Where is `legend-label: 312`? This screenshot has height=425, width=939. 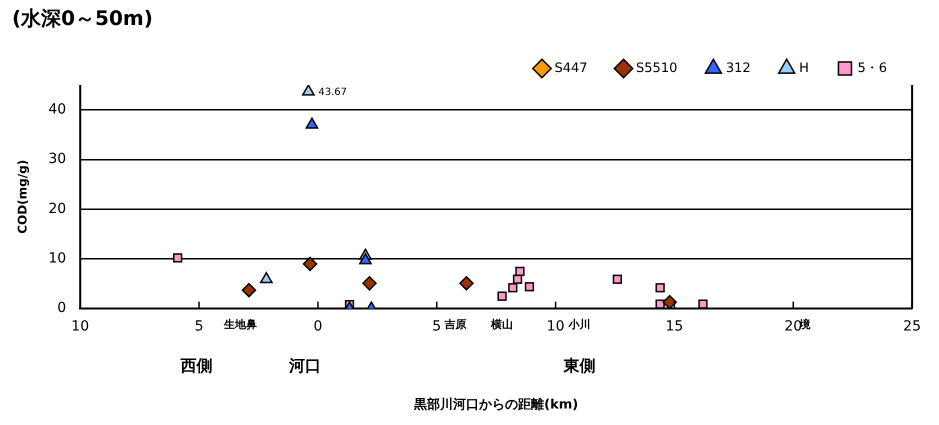 legend-label: 312 is located at coordinates (738, 68).